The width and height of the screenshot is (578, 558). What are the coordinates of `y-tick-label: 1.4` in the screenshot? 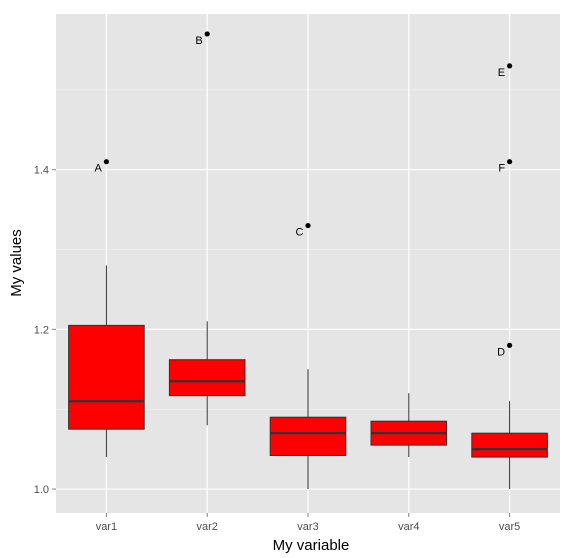 It's located at (41, 171).